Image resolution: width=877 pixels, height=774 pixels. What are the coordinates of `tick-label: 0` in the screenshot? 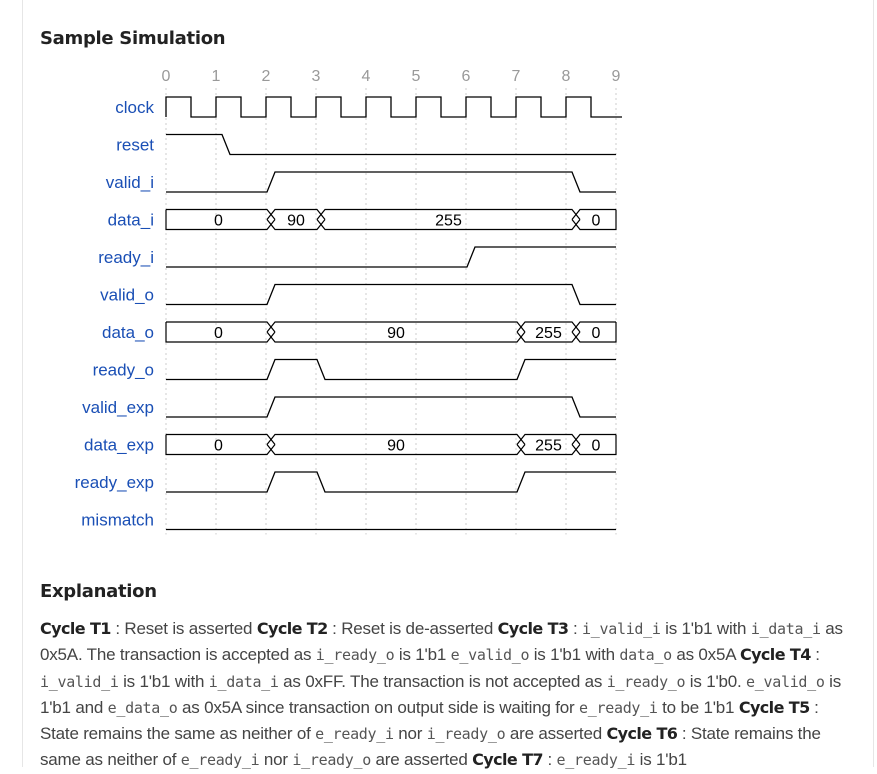 It's located at (166, 76).